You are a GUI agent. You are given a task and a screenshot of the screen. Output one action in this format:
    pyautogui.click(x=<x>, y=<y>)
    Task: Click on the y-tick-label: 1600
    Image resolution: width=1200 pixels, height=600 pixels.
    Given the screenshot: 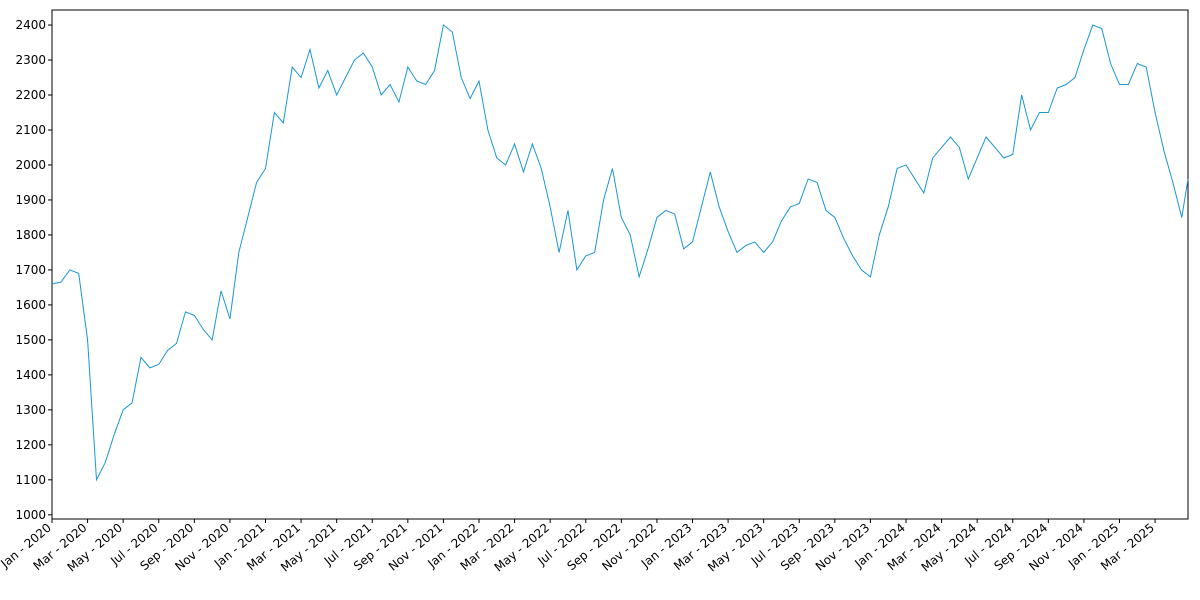 What is the action you would take?
    pyautogui.click(x=30, y=305)
    